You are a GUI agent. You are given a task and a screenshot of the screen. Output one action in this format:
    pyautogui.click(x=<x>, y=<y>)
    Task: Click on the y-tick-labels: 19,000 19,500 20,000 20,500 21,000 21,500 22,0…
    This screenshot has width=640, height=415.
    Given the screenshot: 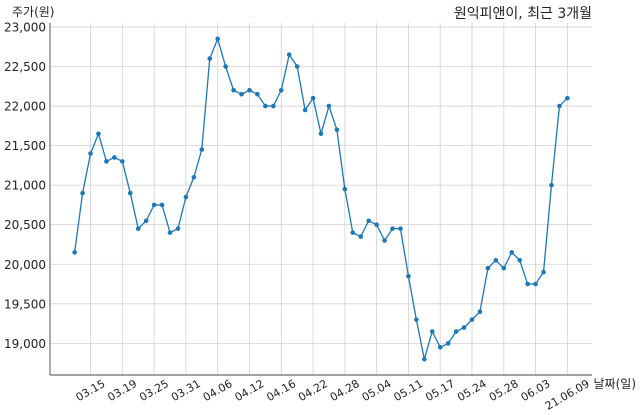 What is the action you would take?
    pyautogui.click(x=25, y=185)
    